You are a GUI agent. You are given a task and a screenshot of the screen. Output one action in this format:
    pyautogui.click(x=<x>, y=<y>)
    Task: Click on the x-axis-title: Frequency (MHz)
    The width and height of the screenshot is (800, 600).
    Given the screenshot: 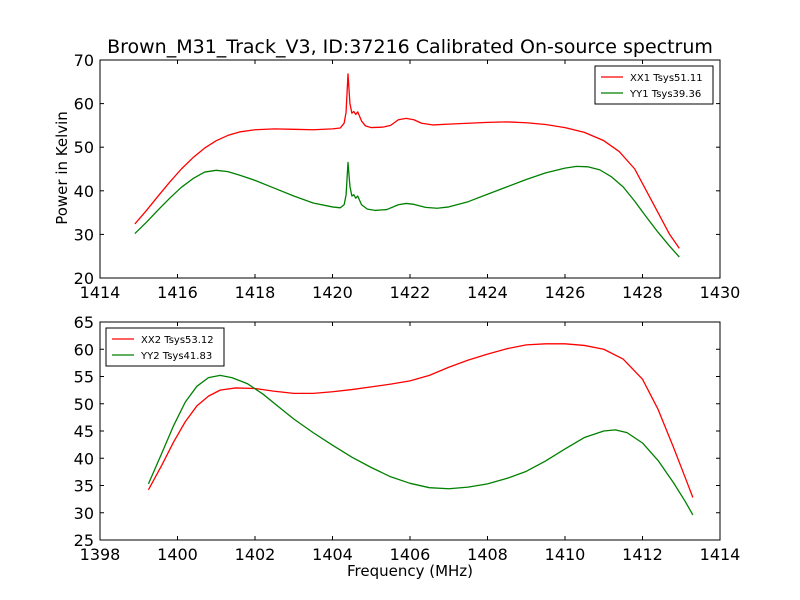 What is the action you would take?
    pyautogui.click(x=410, y=571)
    